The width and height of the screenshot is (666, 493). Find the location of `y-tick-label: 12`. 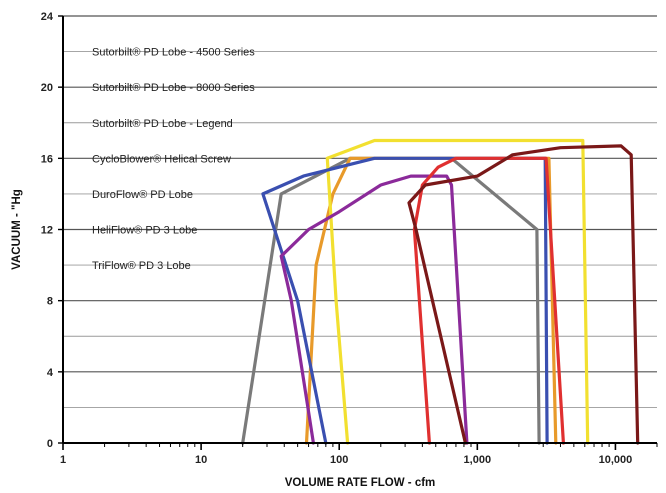

y-tick-label: 12 is located at coordinates (47, 231).